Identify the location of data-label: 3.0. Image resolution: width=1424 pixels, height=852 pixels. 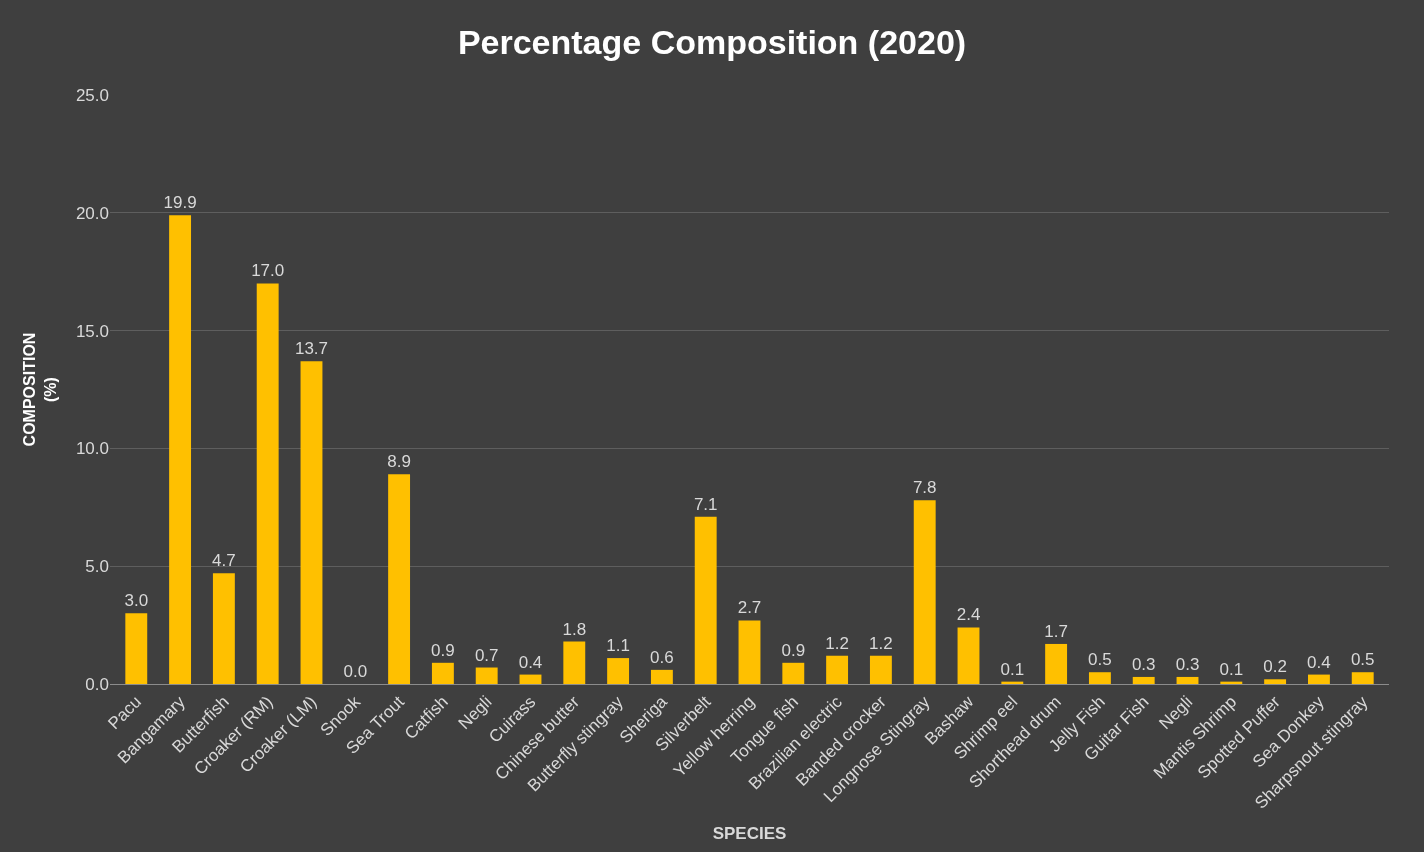
(136, 601).